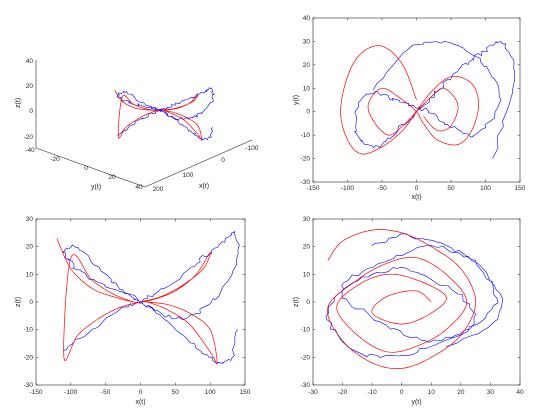 The image size is (538, 416). Describe the element at coordinates (313, 392) in the screenshot. I see `x-tick-label: -30` at that location.